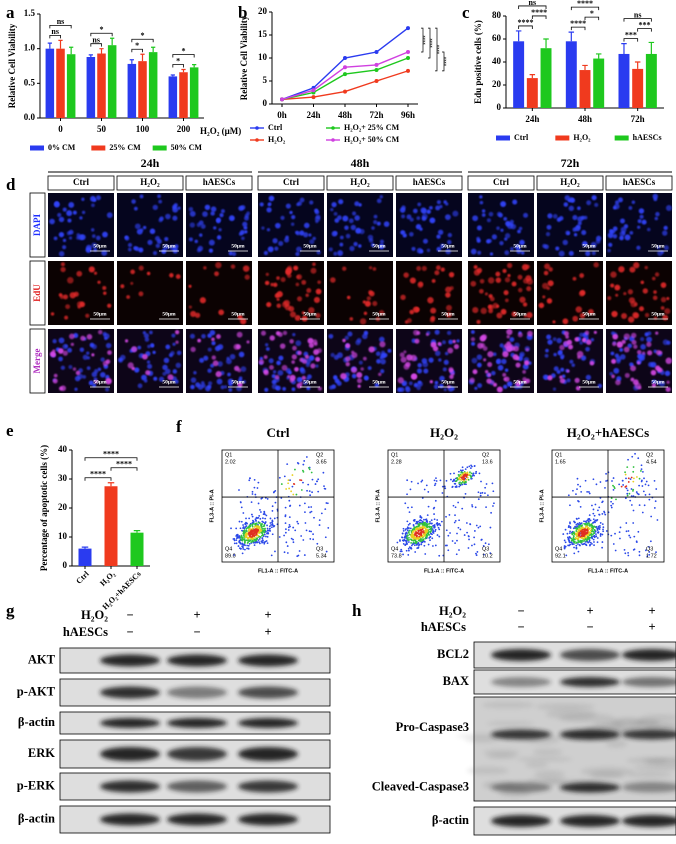 The width and height of the screenshot is (676, 844). I want to click on significance-label: ****, so click(124, 464).